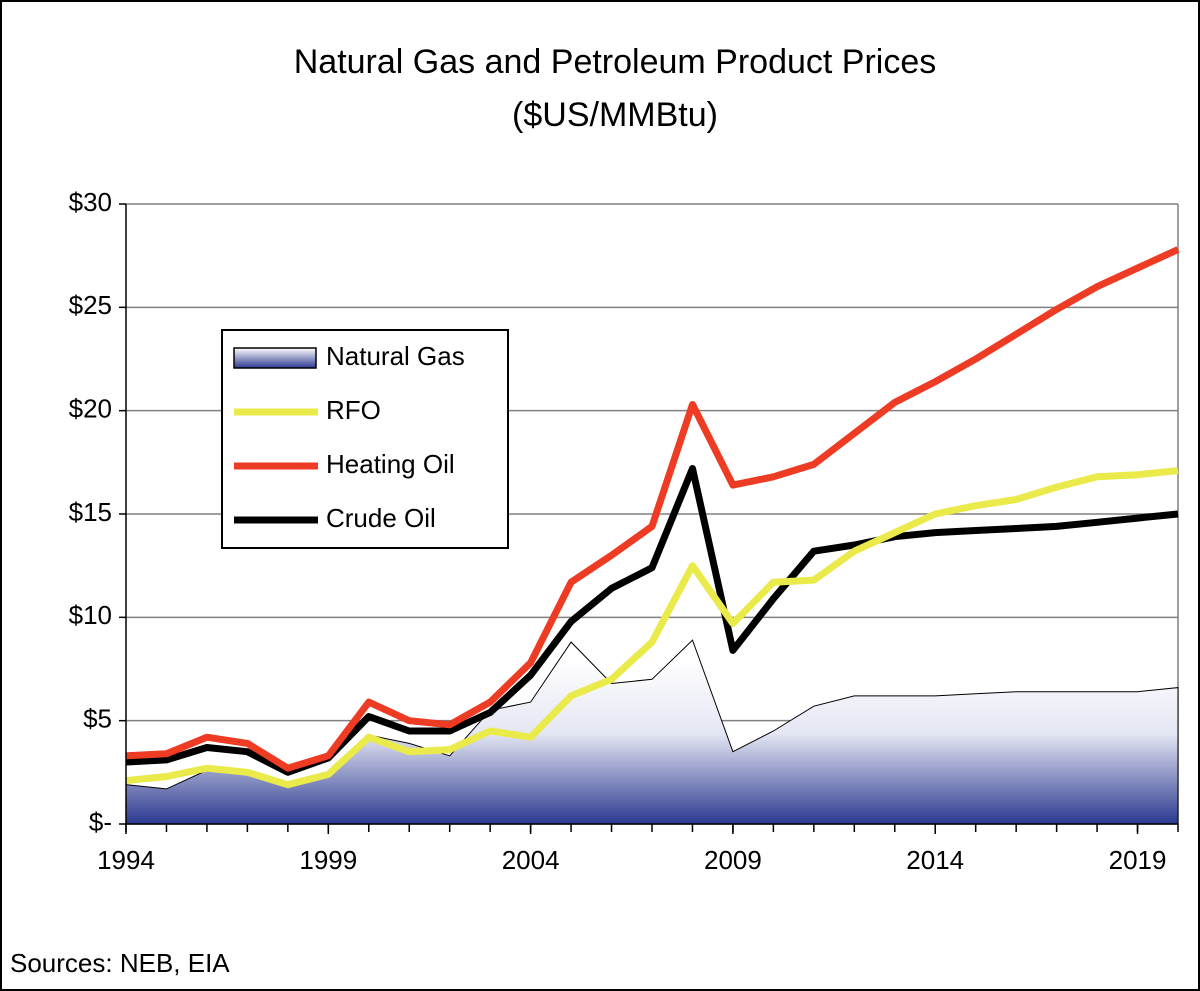  What do you see at coordinates (353, 410) in the screenshot?
I see `legend-label: RFO` at bounding box center [353, 410].